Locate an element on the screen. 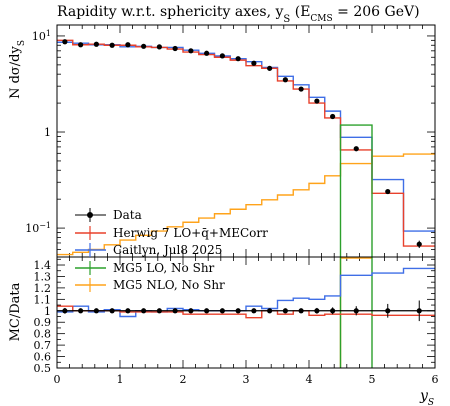  ratio-y-tick-label: 1.4 is located at coordinates (43, 265).